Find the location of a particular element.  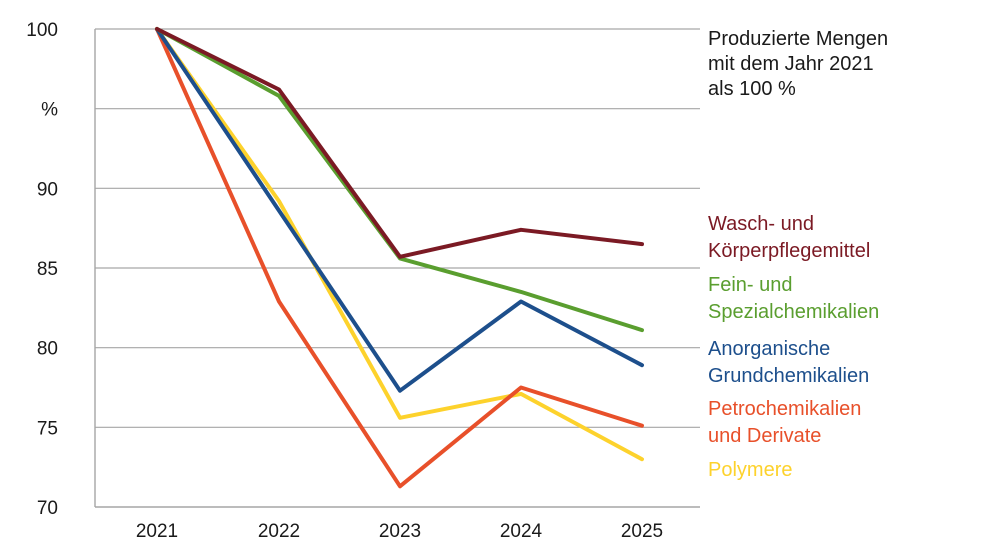

x-tick-label: 2021 is located at coordinates (157, 531).